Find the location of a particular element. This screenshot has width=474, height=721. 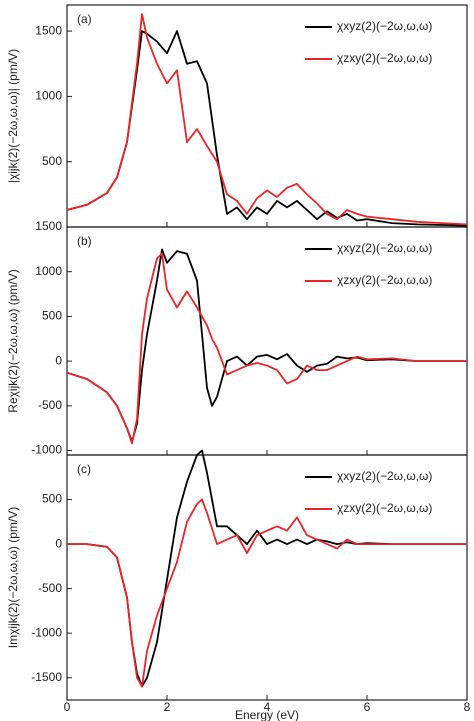

panel-label: (b) is located at coordinates (84, 241).